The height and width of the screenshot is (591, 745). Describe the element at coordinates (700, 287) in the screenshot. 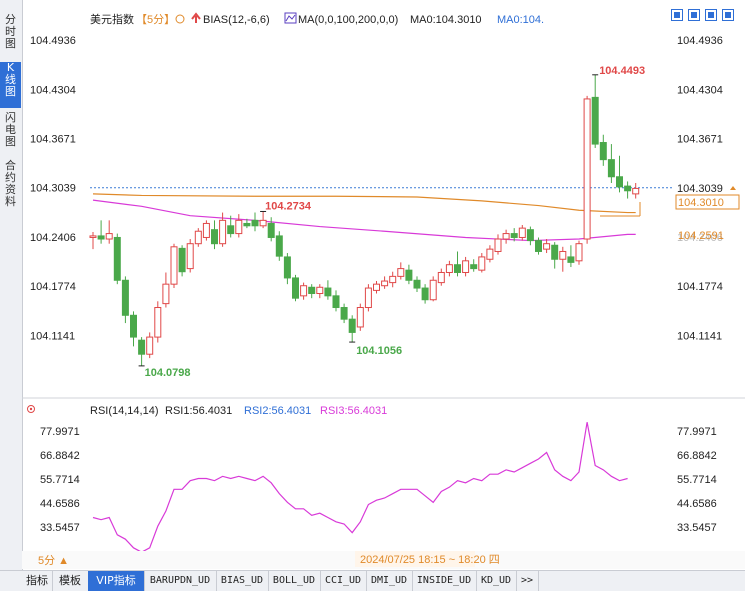

I see `price-tick-label-right: 104.1774` at that location.